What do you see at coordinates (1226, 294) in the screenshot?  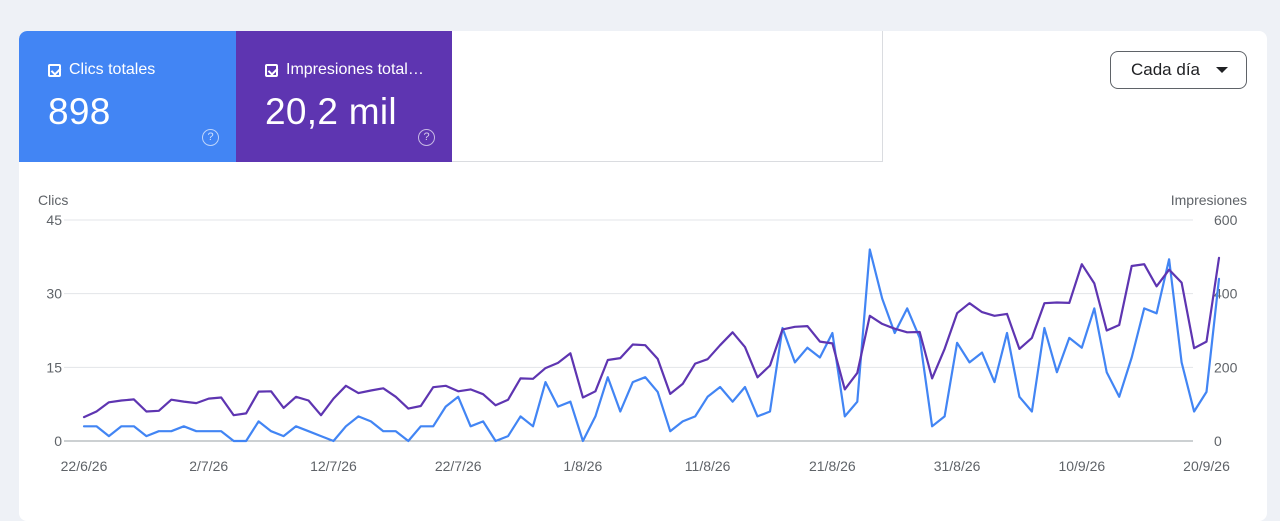 I see `right-axis-tick-label: 400` at bounding box center [1226, 294].